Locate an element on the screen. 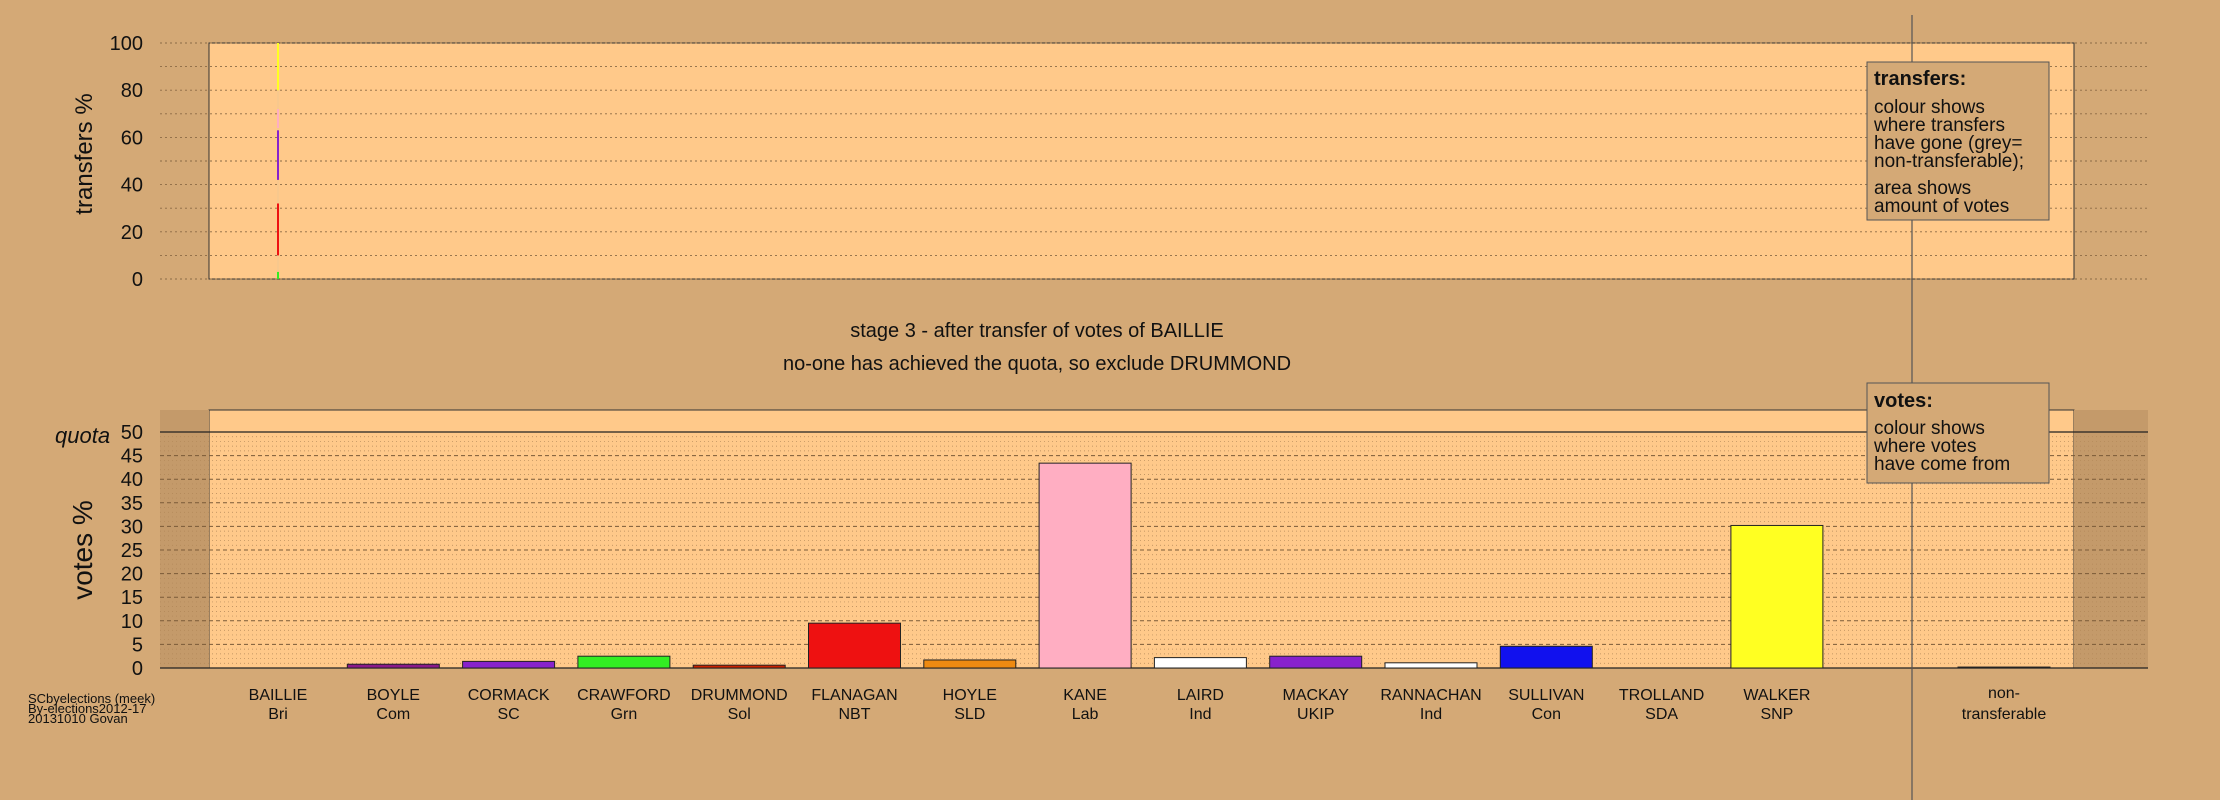 The width and height of the screenshot is (2220, 800). y-tick-label: 15 is located at coordinates (132, 598).